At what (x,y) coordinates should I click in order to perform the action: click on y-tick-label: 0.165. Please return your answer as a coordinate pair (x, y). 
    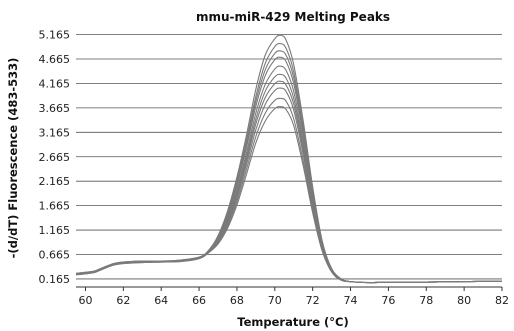
    Looking at the image, I should click on (55, 279).